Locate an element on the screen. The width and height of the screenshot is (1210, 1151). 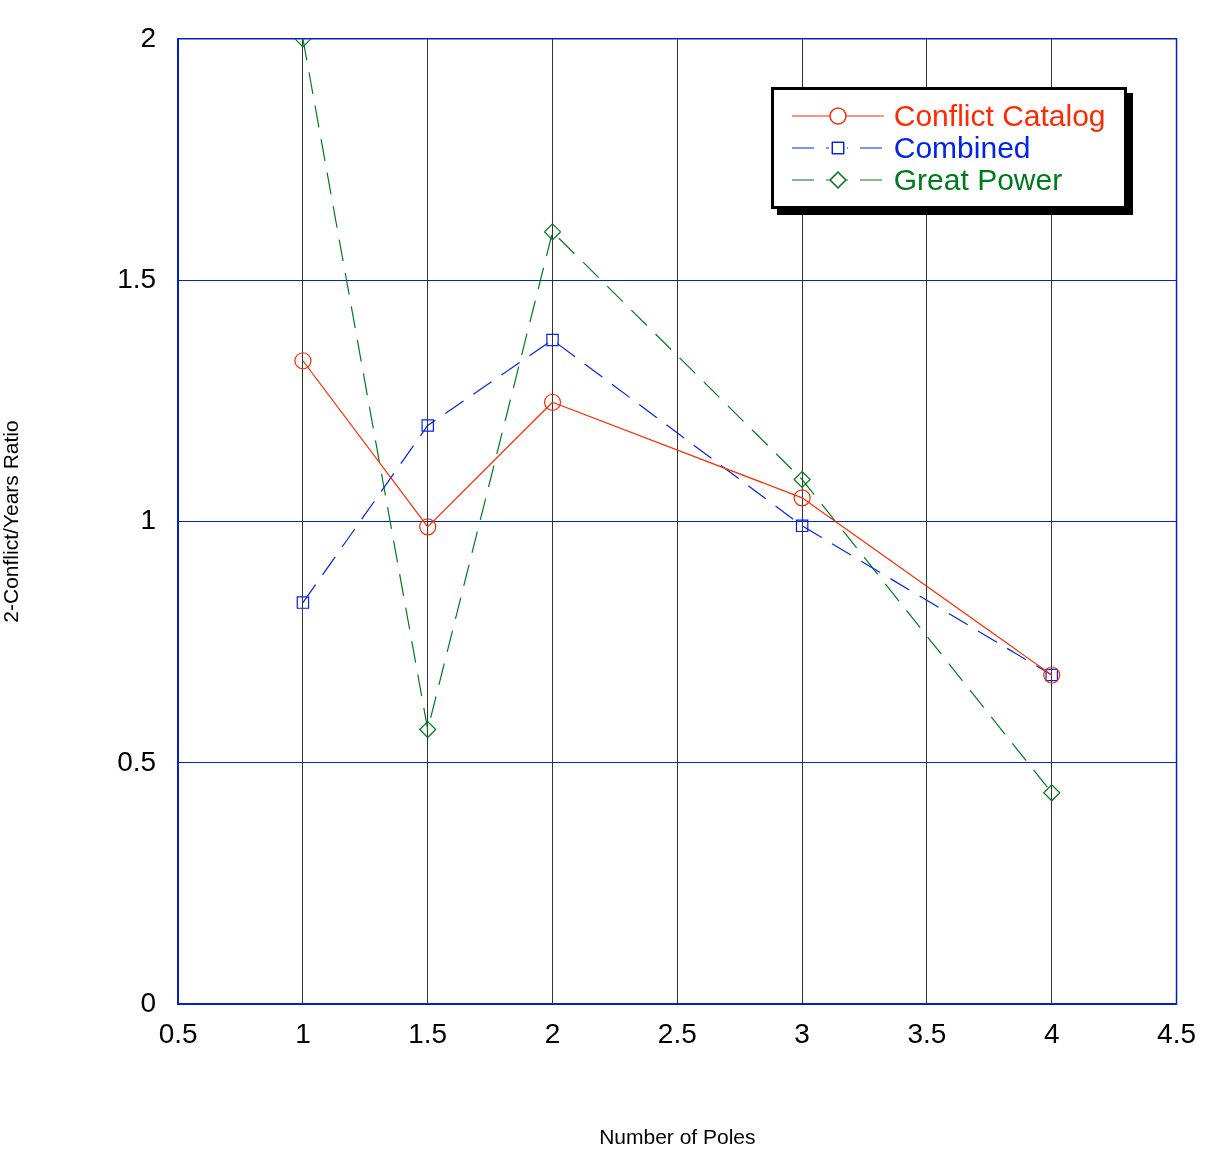
x-tick-label: 3 is located at coordinates (802, 1033).